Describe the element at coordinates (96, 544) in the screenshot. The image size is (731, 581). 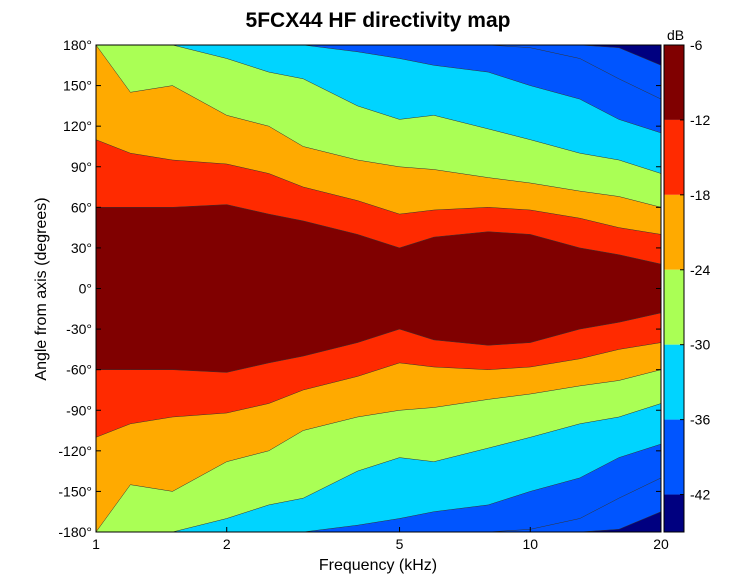
I see `x-tick-label: 1` at that location.